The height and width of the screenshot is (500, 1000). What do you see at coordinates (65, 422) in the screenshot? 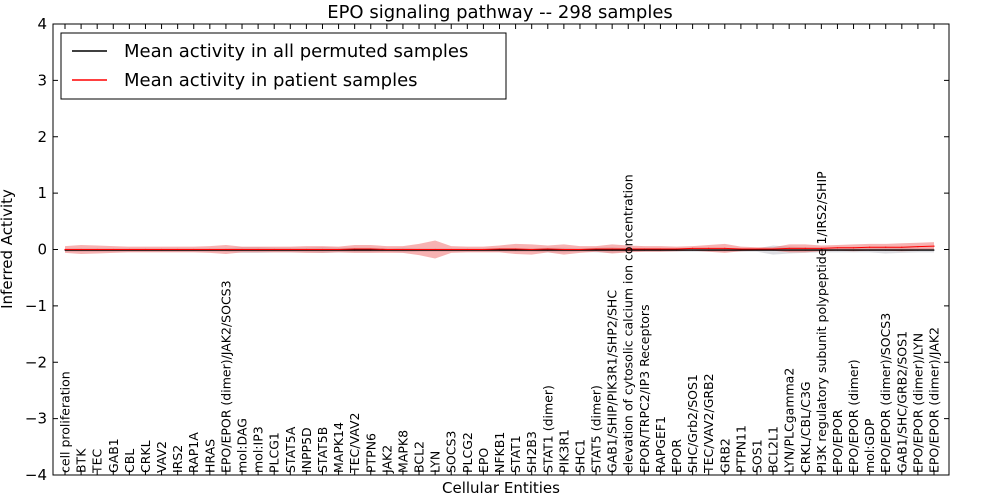
I see `x-tick-label-0: cell proliferation` at bounding box center [65, 422].